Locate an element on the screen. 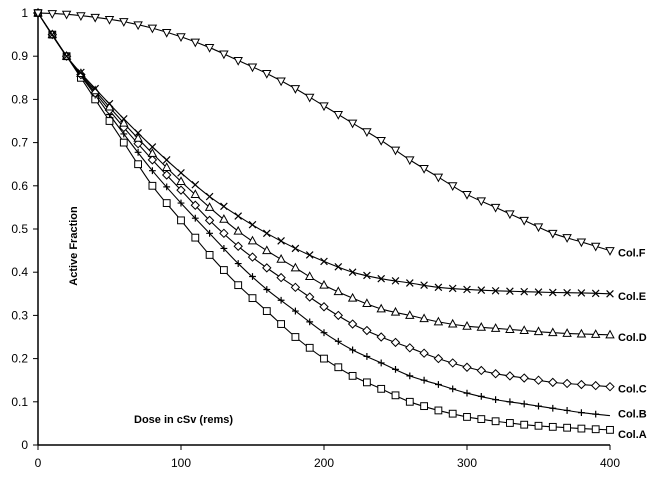 This screenshot has height=482, width=658. x-axis-title: Dose in cSv (rems) is located at coordinates (183, 420).